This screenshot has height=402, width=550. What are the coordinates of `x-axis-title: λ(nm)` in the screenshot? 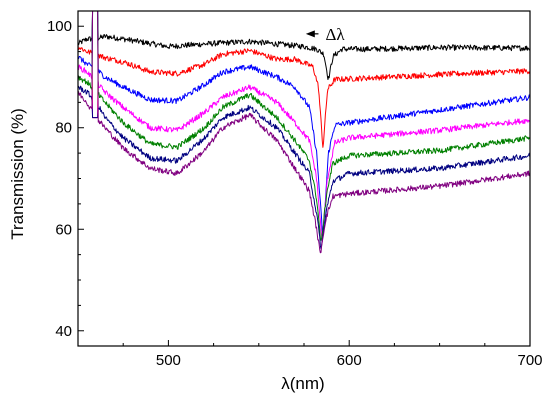 It's located at (302, 383).